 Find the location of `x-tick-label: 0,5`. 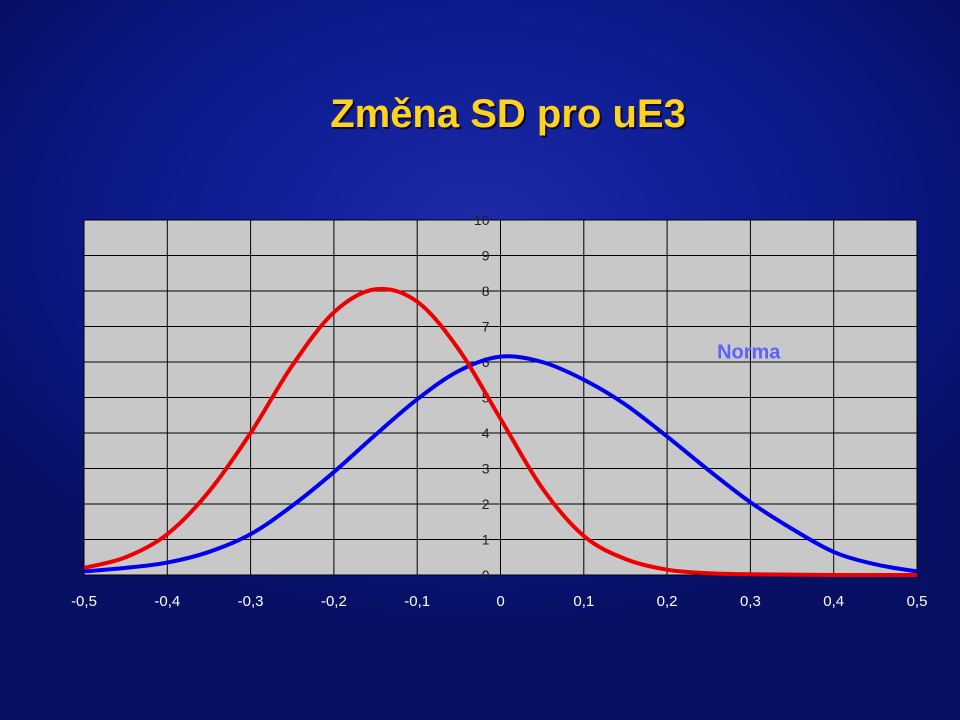

x-tick-label: 0,5 is located at coordinates (917, 601).